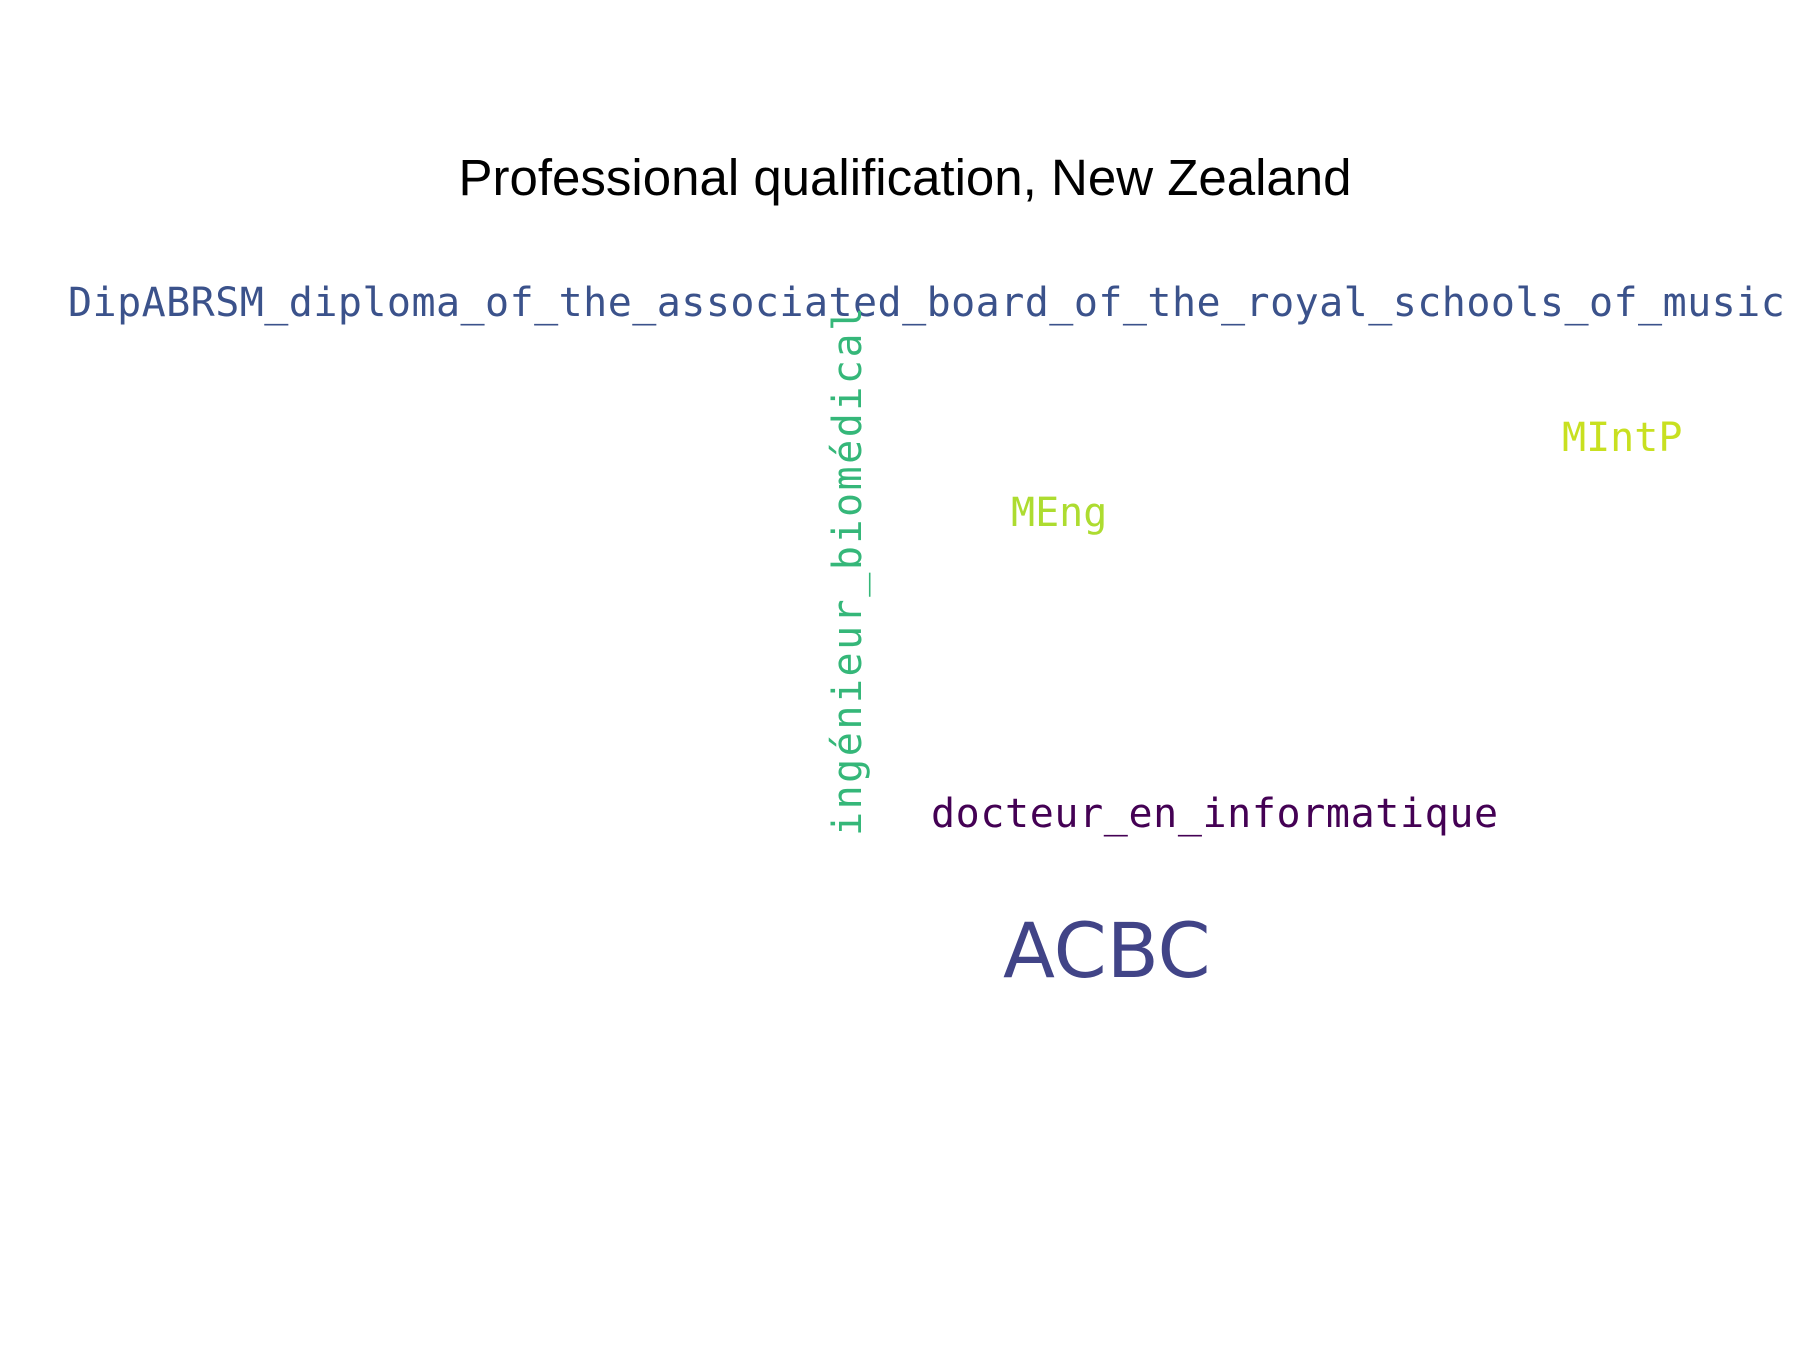  Describe the element at coordinates (1215, 814) in the screenshot. I see `word-docteur-en-informatique: docteur_en_informatique` at that location.